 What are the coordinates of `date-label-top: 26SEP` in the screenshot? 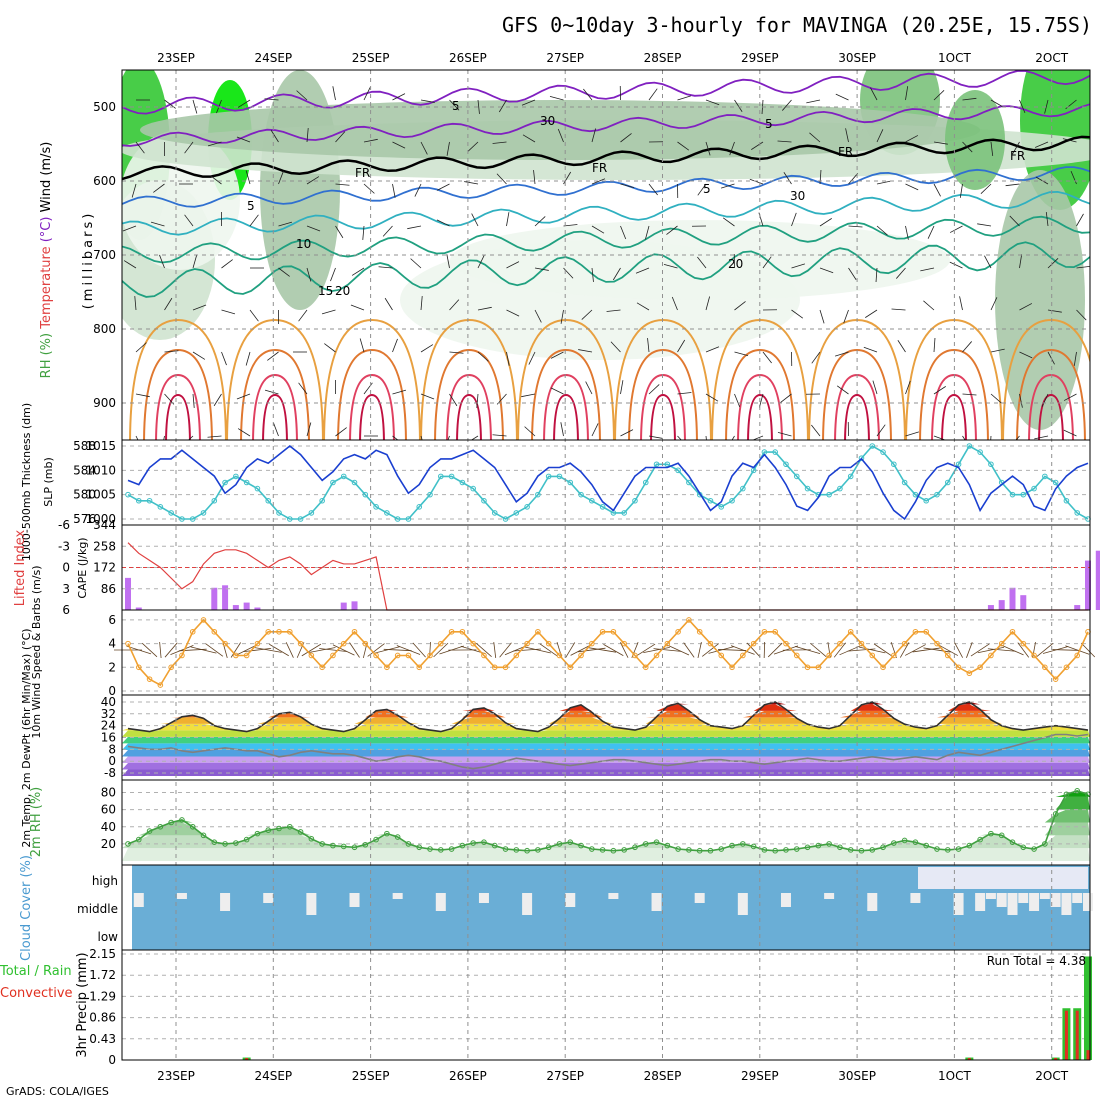 It's located at (468, 58).